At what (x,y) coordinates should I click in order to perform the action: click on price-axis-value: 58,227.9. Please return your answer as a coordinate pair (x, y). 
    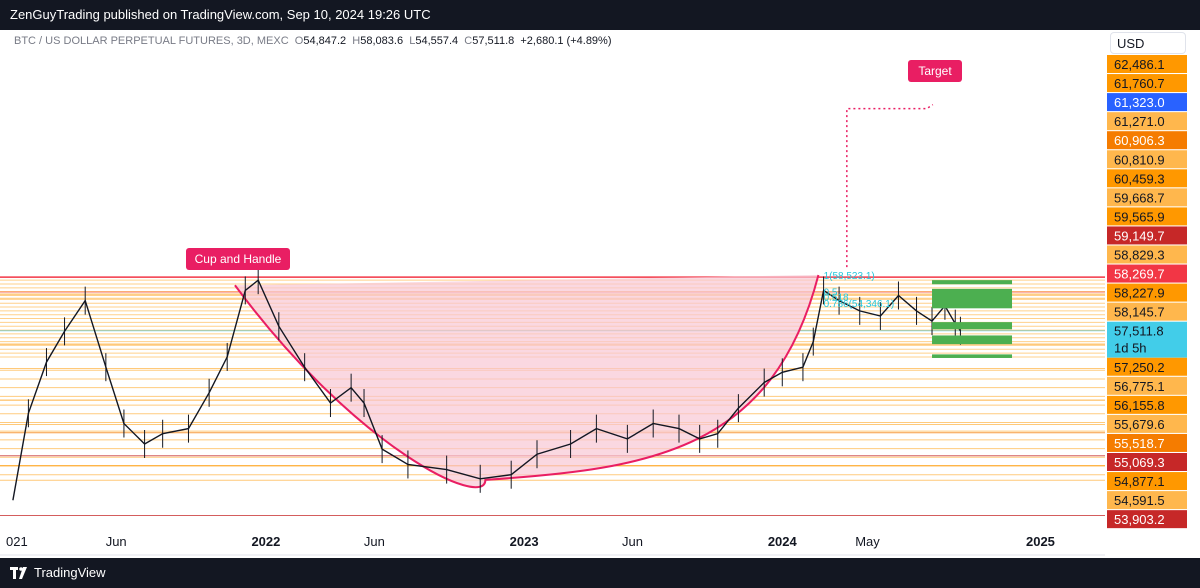
    Looking at the image, I should click on (1139, 293).